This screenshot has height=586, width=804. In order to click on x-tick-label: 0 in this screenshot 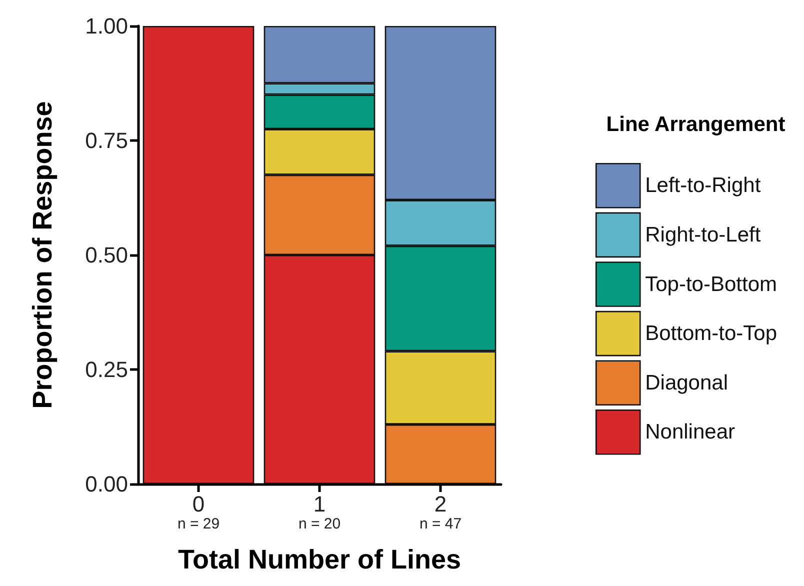, I will do `click(198, 504)`.